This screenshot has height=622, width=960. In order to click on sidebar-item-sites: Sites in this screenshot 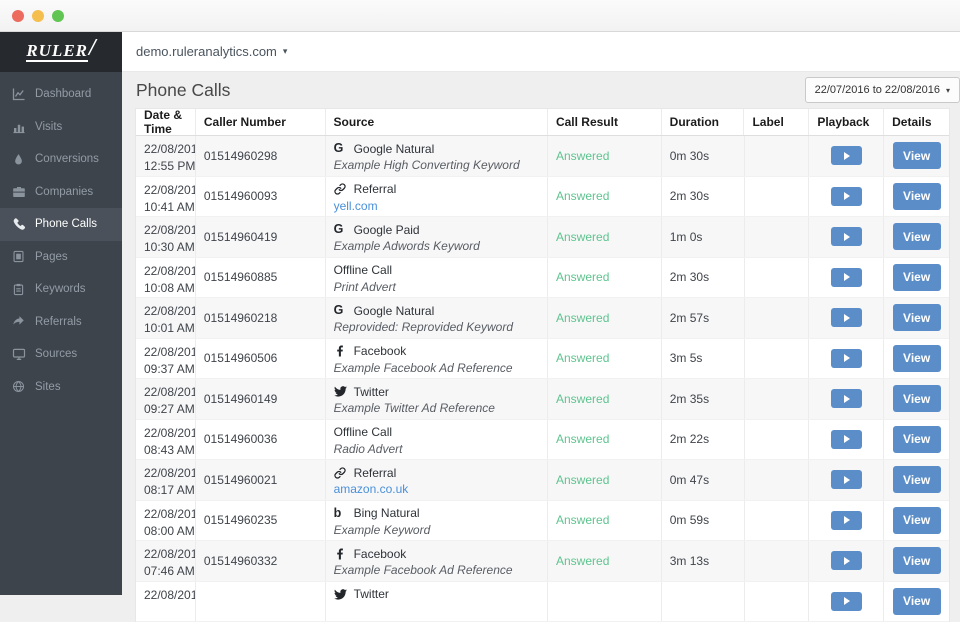, I will do `click(61, 387)`.